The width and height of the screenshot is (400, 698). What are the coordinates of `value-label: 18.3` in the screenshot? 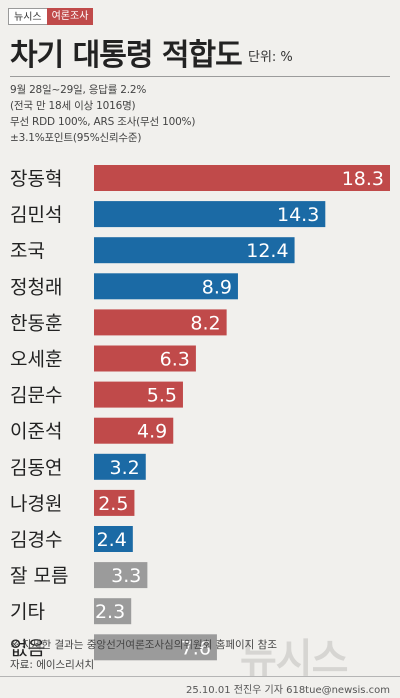 It's located at (363, 179).